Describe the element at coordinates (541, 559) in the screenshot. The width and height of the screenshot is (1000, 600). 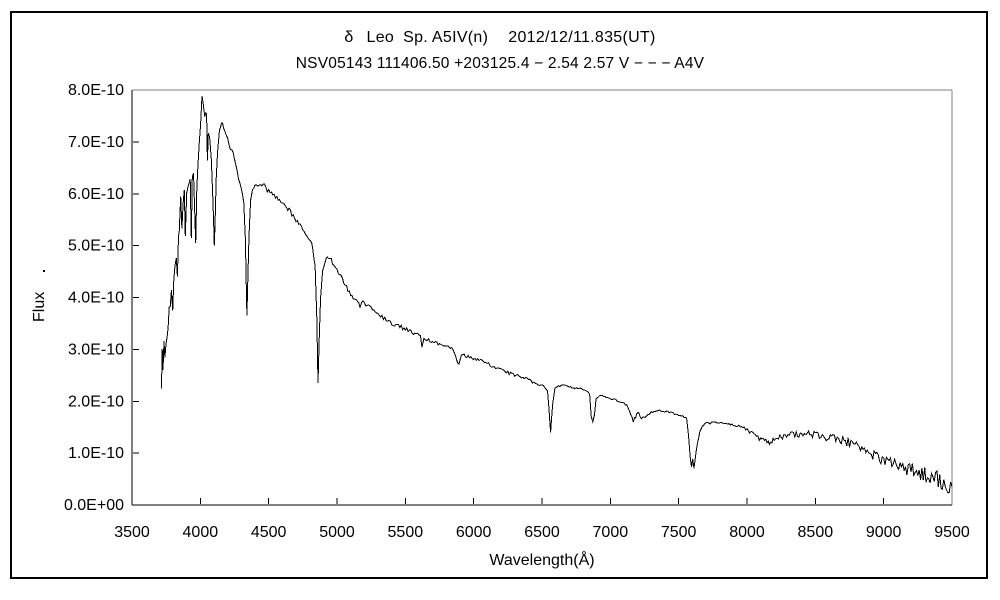
I see `x-axis-title: Wavelength(Å)` at that location.